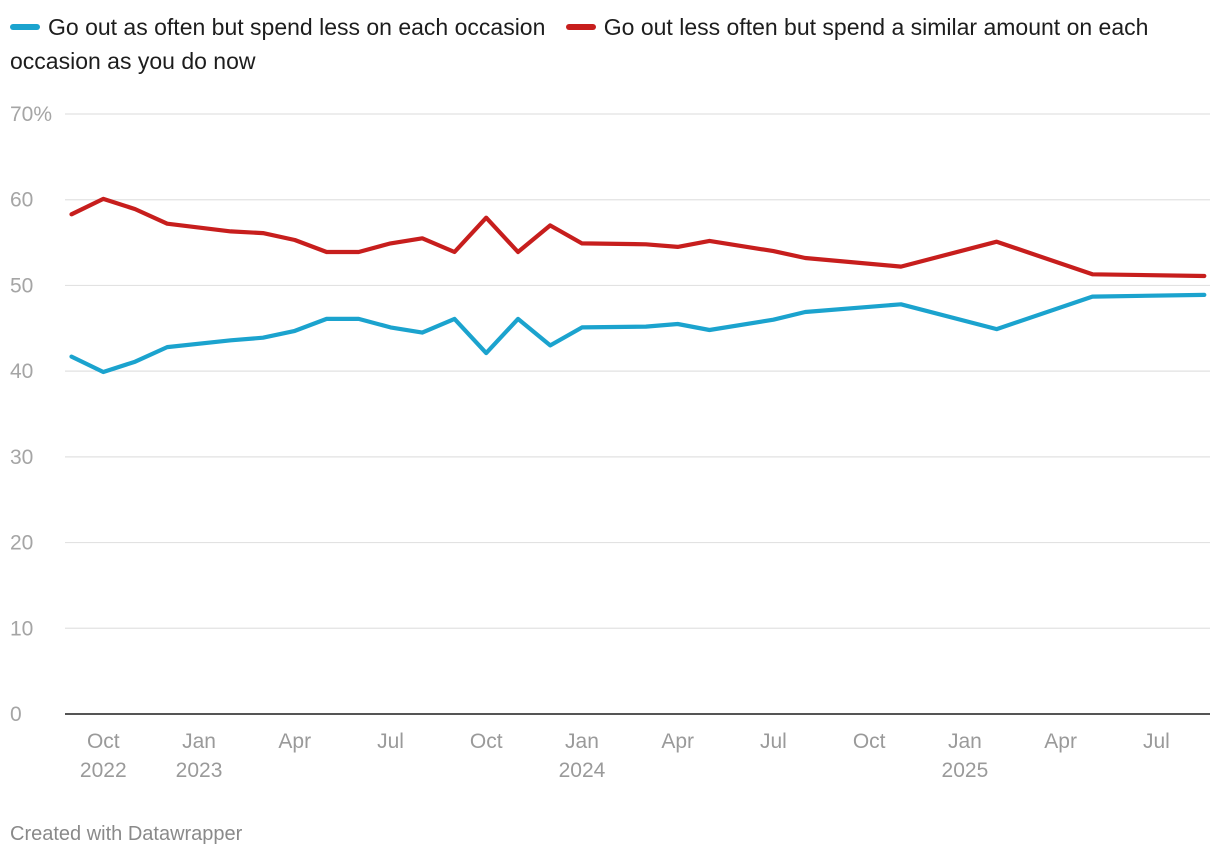  What do you see at coordinates (965, 770) in the screenshot?
I see `x-tick-year-label: 2025` at bounding box center [965, 770].